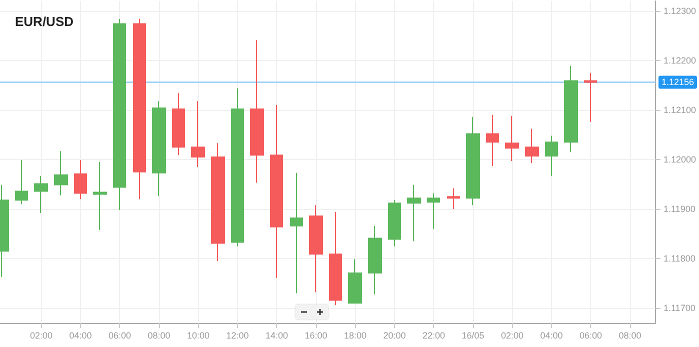  What do you see at coordinates (433, 335) in the screenshot?
I see `x-tick-label: 22:00` at bounding box center [433, 335].